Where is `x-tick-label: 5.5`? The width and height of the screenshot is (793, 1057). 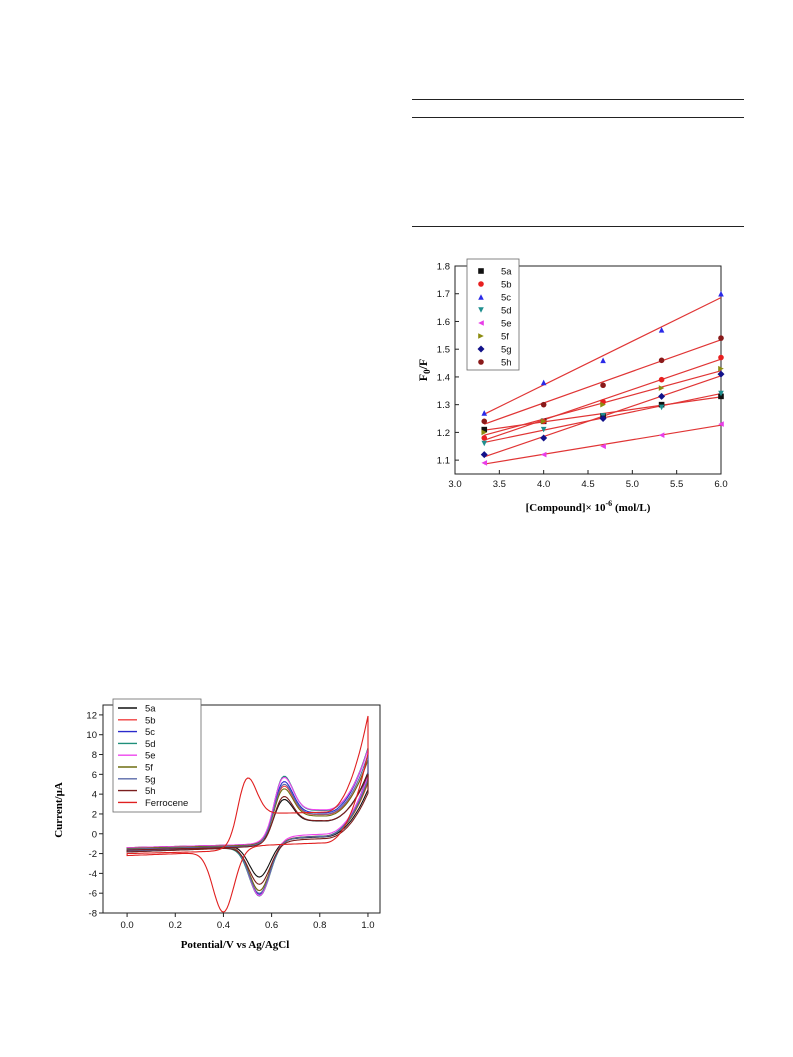
x-tick-label: 5.5 is located at coordinates (676, 484).